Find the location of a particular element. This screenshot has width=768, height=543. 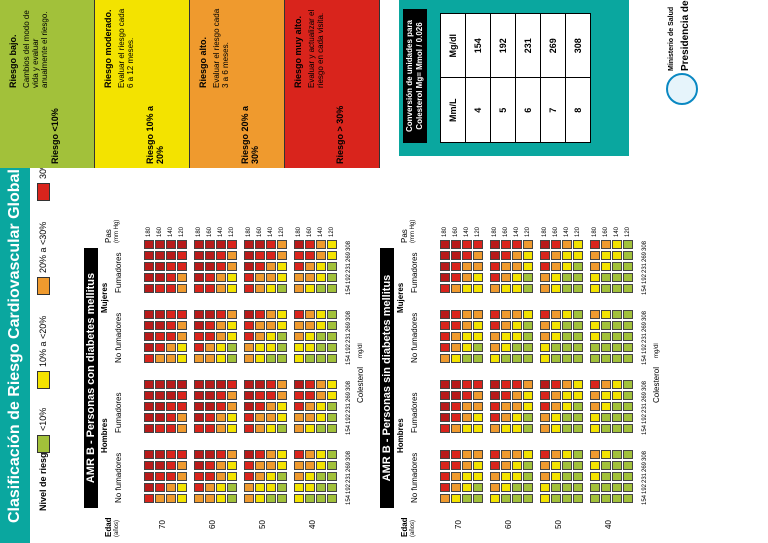

risk-level-title: Riesgo moderado. is located at coordinates (108, 48).